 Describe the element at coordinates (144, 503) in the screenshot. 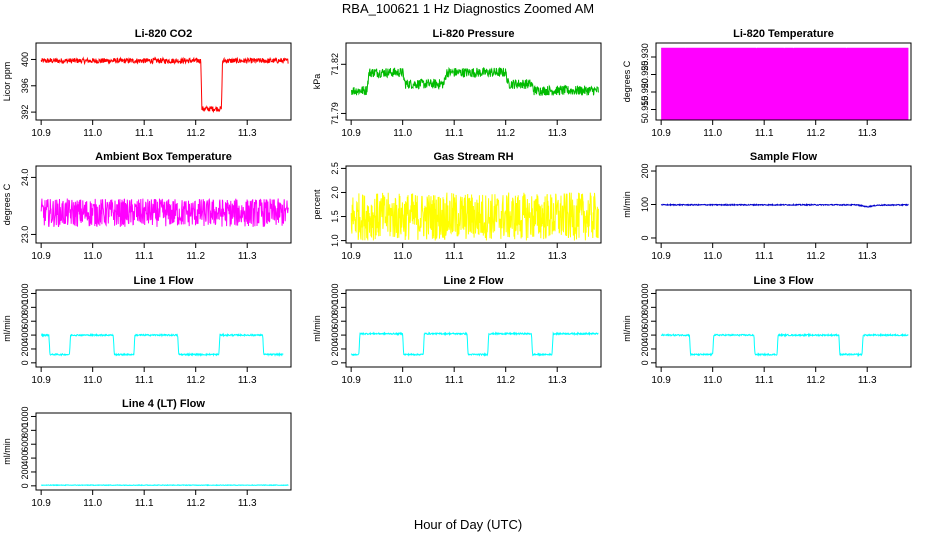

I see `panel-10-xtick-label: 11.1` at that location.